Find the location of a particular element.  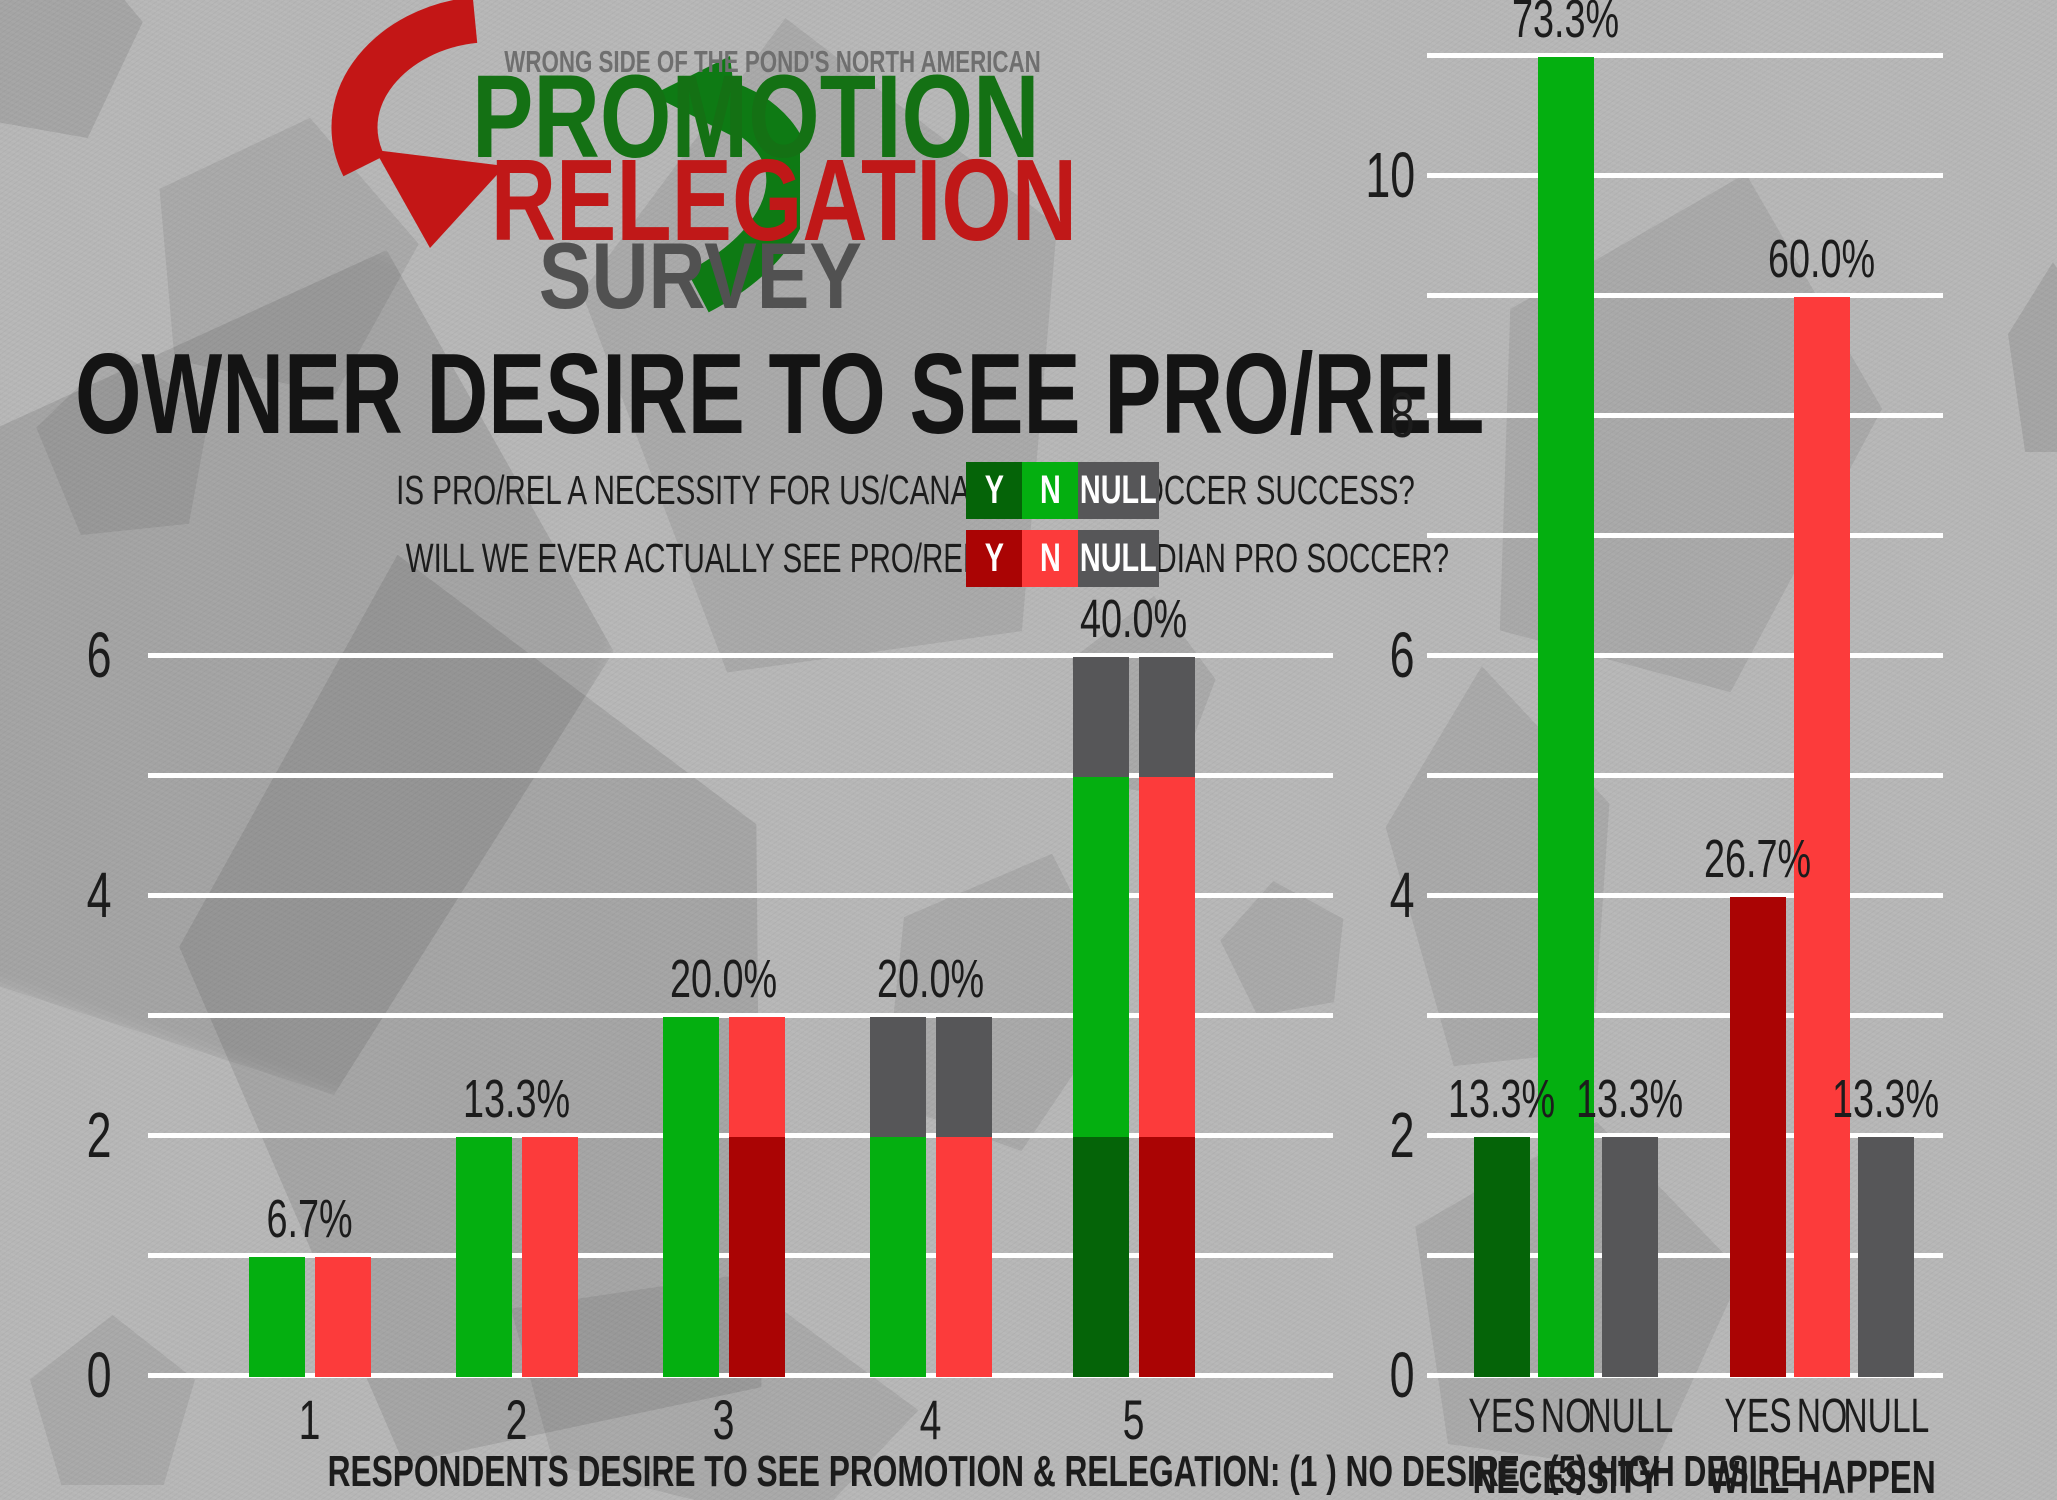

logo-promotion: PROMOTION is located at coordinates (756, 117).